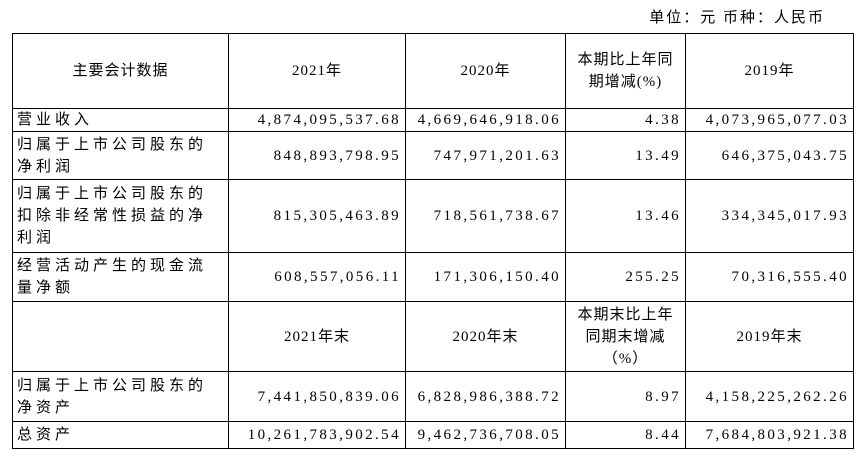 This screenshot has width=865, height=462. What do you see at coordinates (317, 120) in the screenshot?
I see `value-cell: 4,874,095,537.68` at bounding box center [317, 120].